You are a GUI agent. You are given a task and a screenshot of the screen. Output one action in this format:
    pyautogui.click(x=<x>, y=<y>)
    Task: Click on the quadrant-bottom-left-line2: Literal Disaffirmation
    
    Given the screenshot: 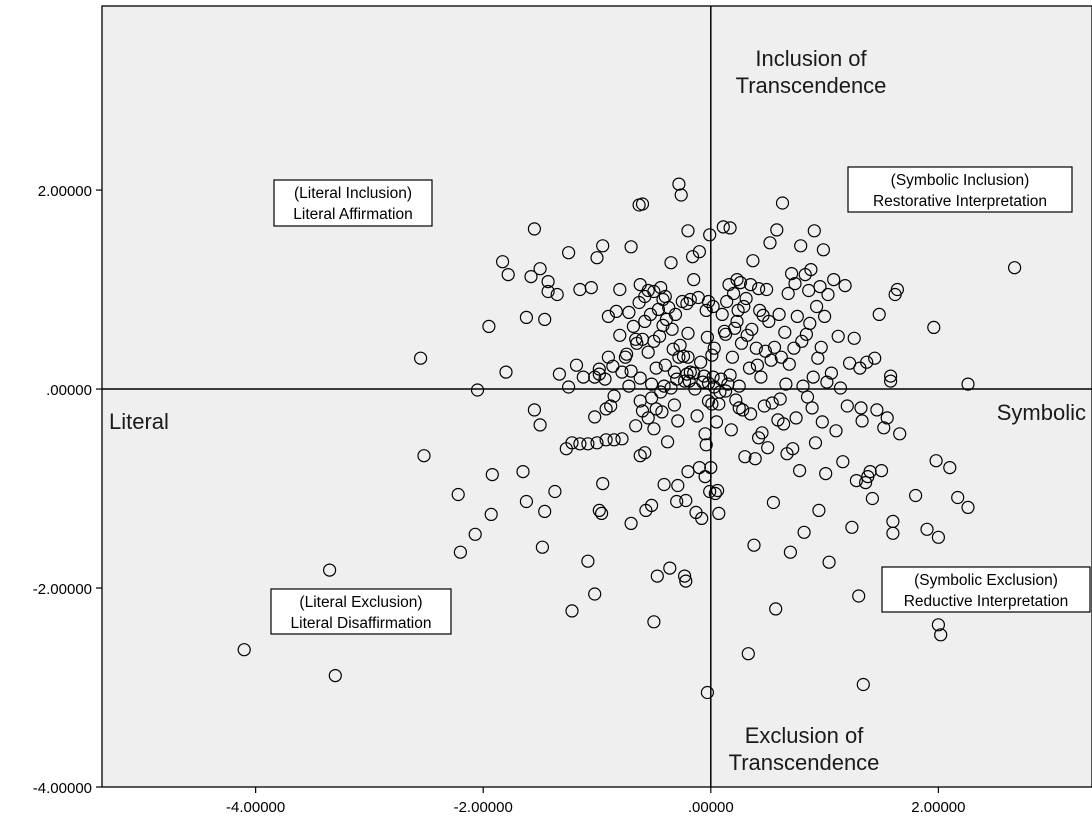 What is the action you would take?
    pyautogui.click(x=361, y=623)
    